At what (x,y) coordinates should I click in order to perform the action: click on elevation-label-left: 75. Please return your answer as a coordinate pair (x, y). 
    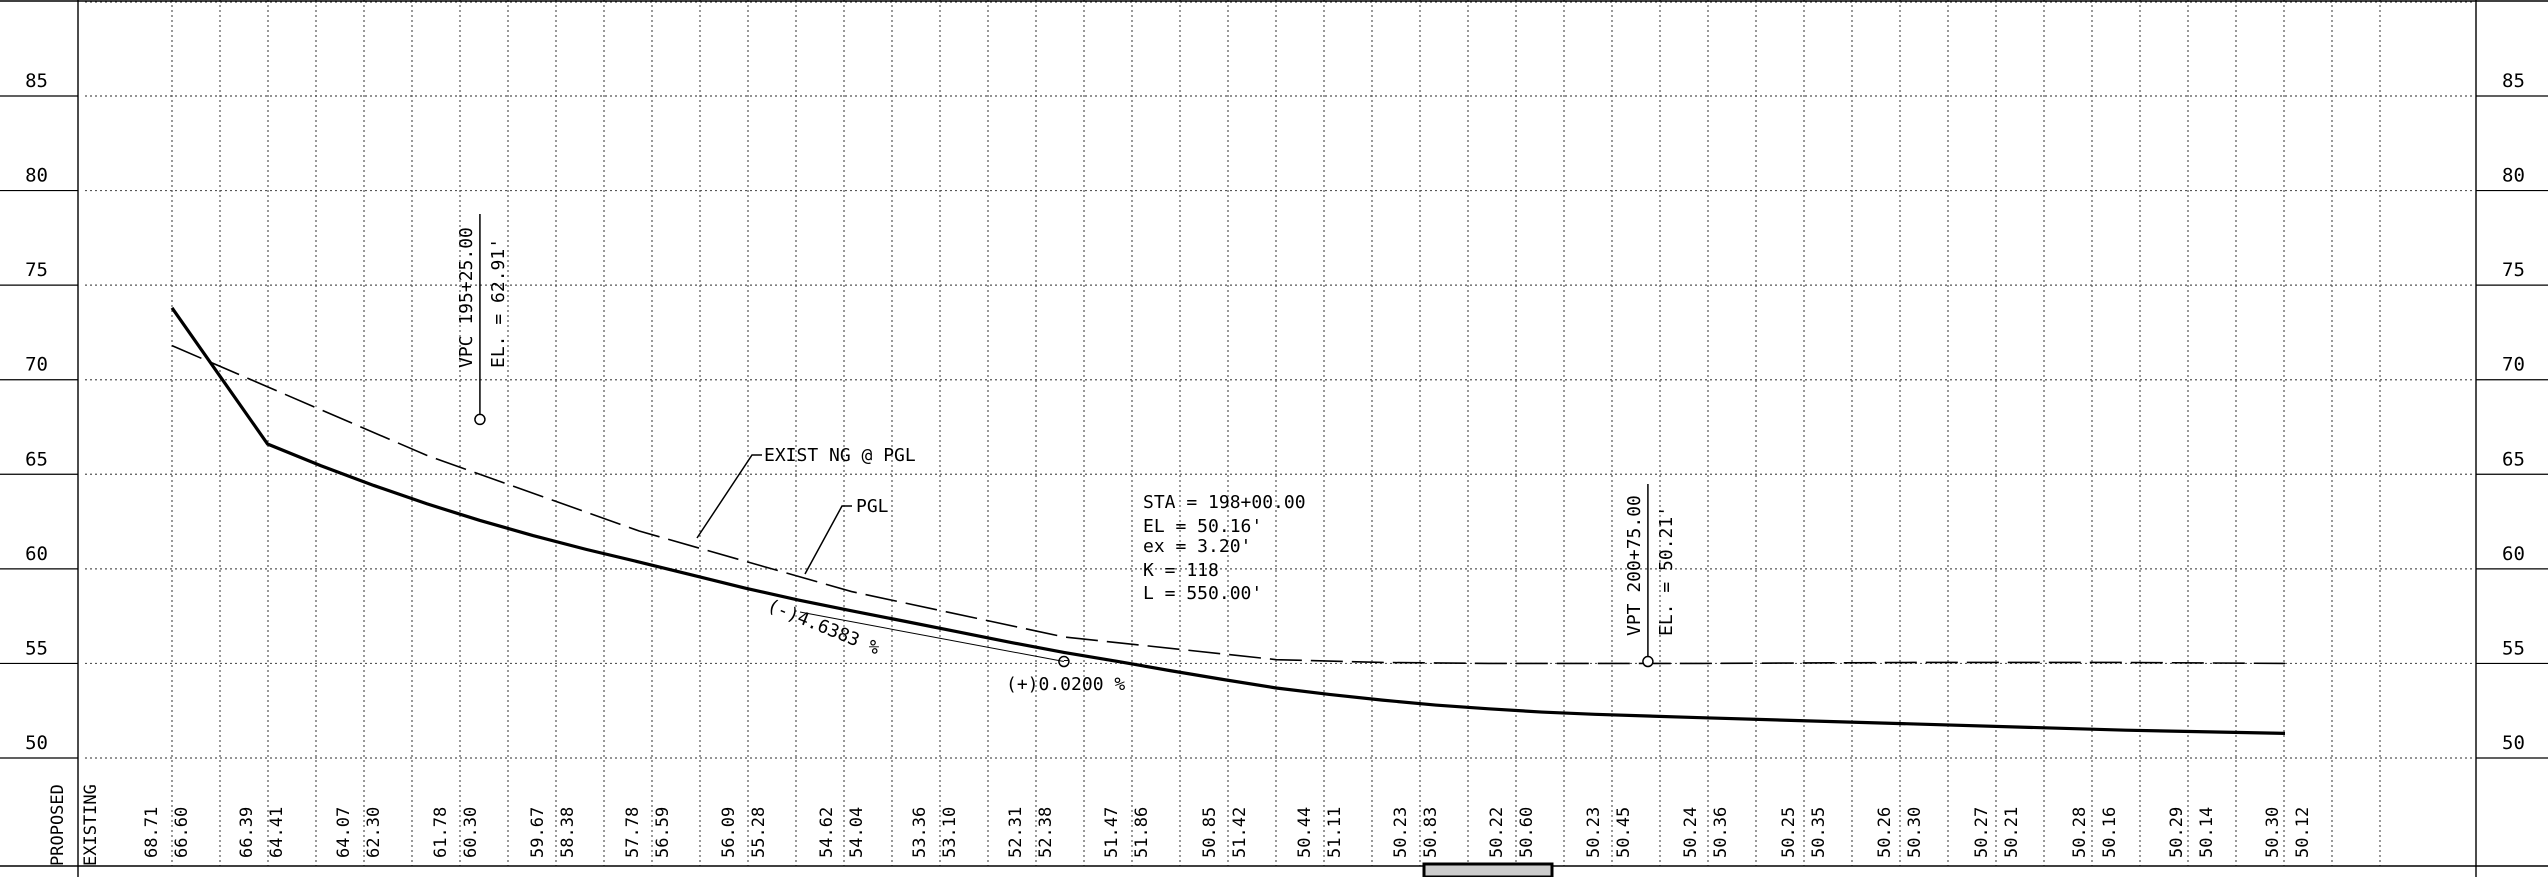
    Looking at the image, I should click on (36, 270).